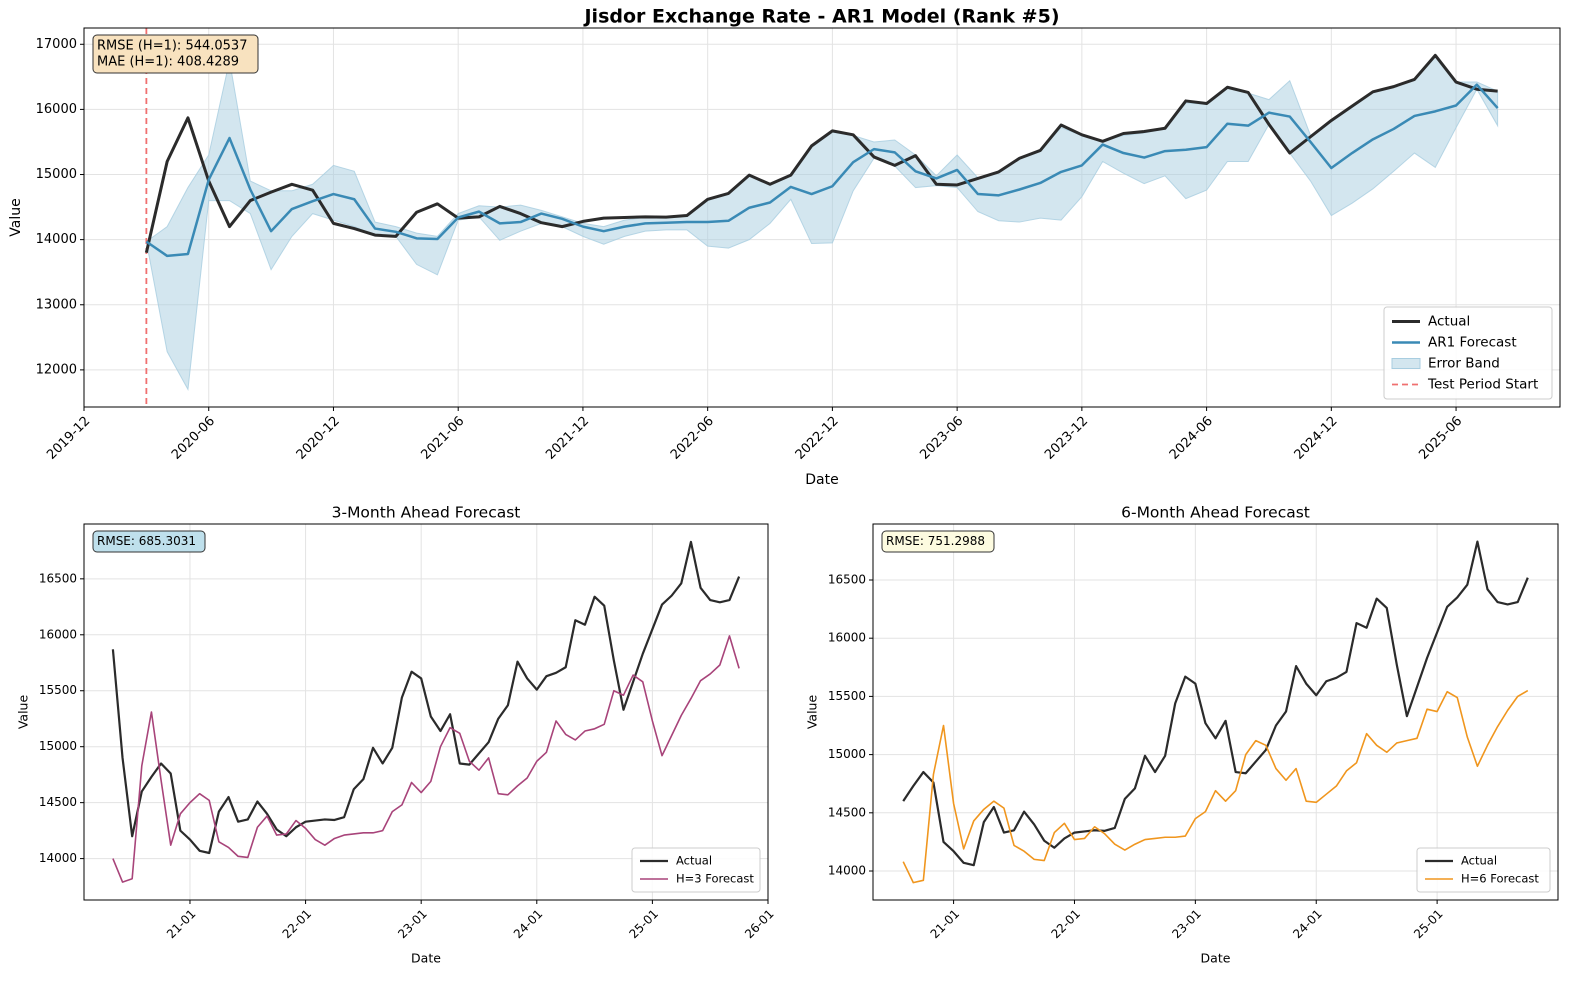  What do you see at coordinates (1482, 385) in the screenshot?
I see `legend-label: Test Period Start` at bounding box center [1482, 385].